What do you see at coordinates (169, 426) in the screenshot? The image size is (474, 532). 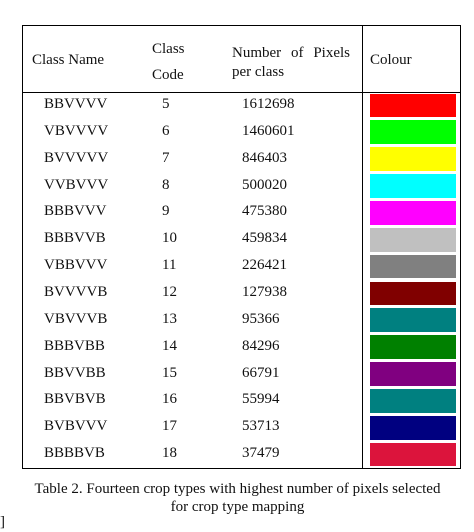 I see `class-code: 17` at bounding box center [169, 426].